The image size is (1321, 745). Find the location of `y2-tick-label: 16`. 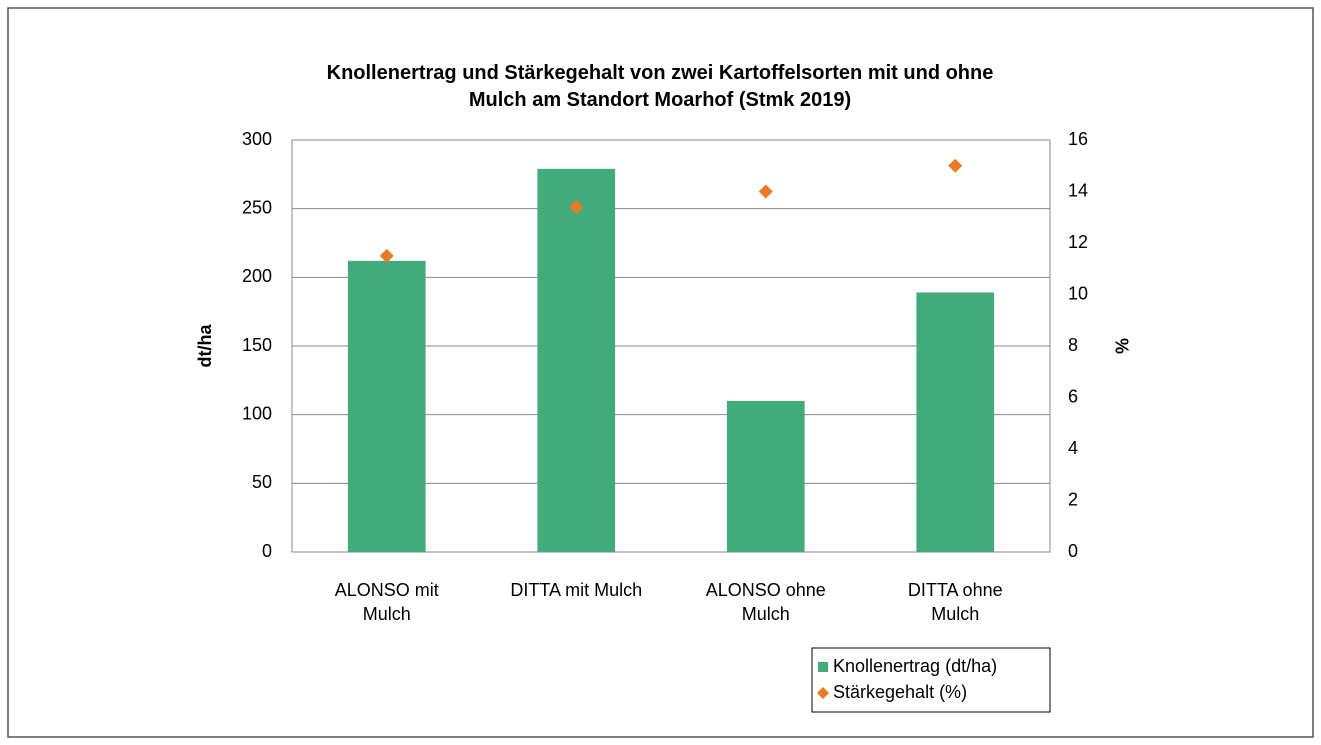

y2-tick-label: 16 is located at coordinates (1078, 139).